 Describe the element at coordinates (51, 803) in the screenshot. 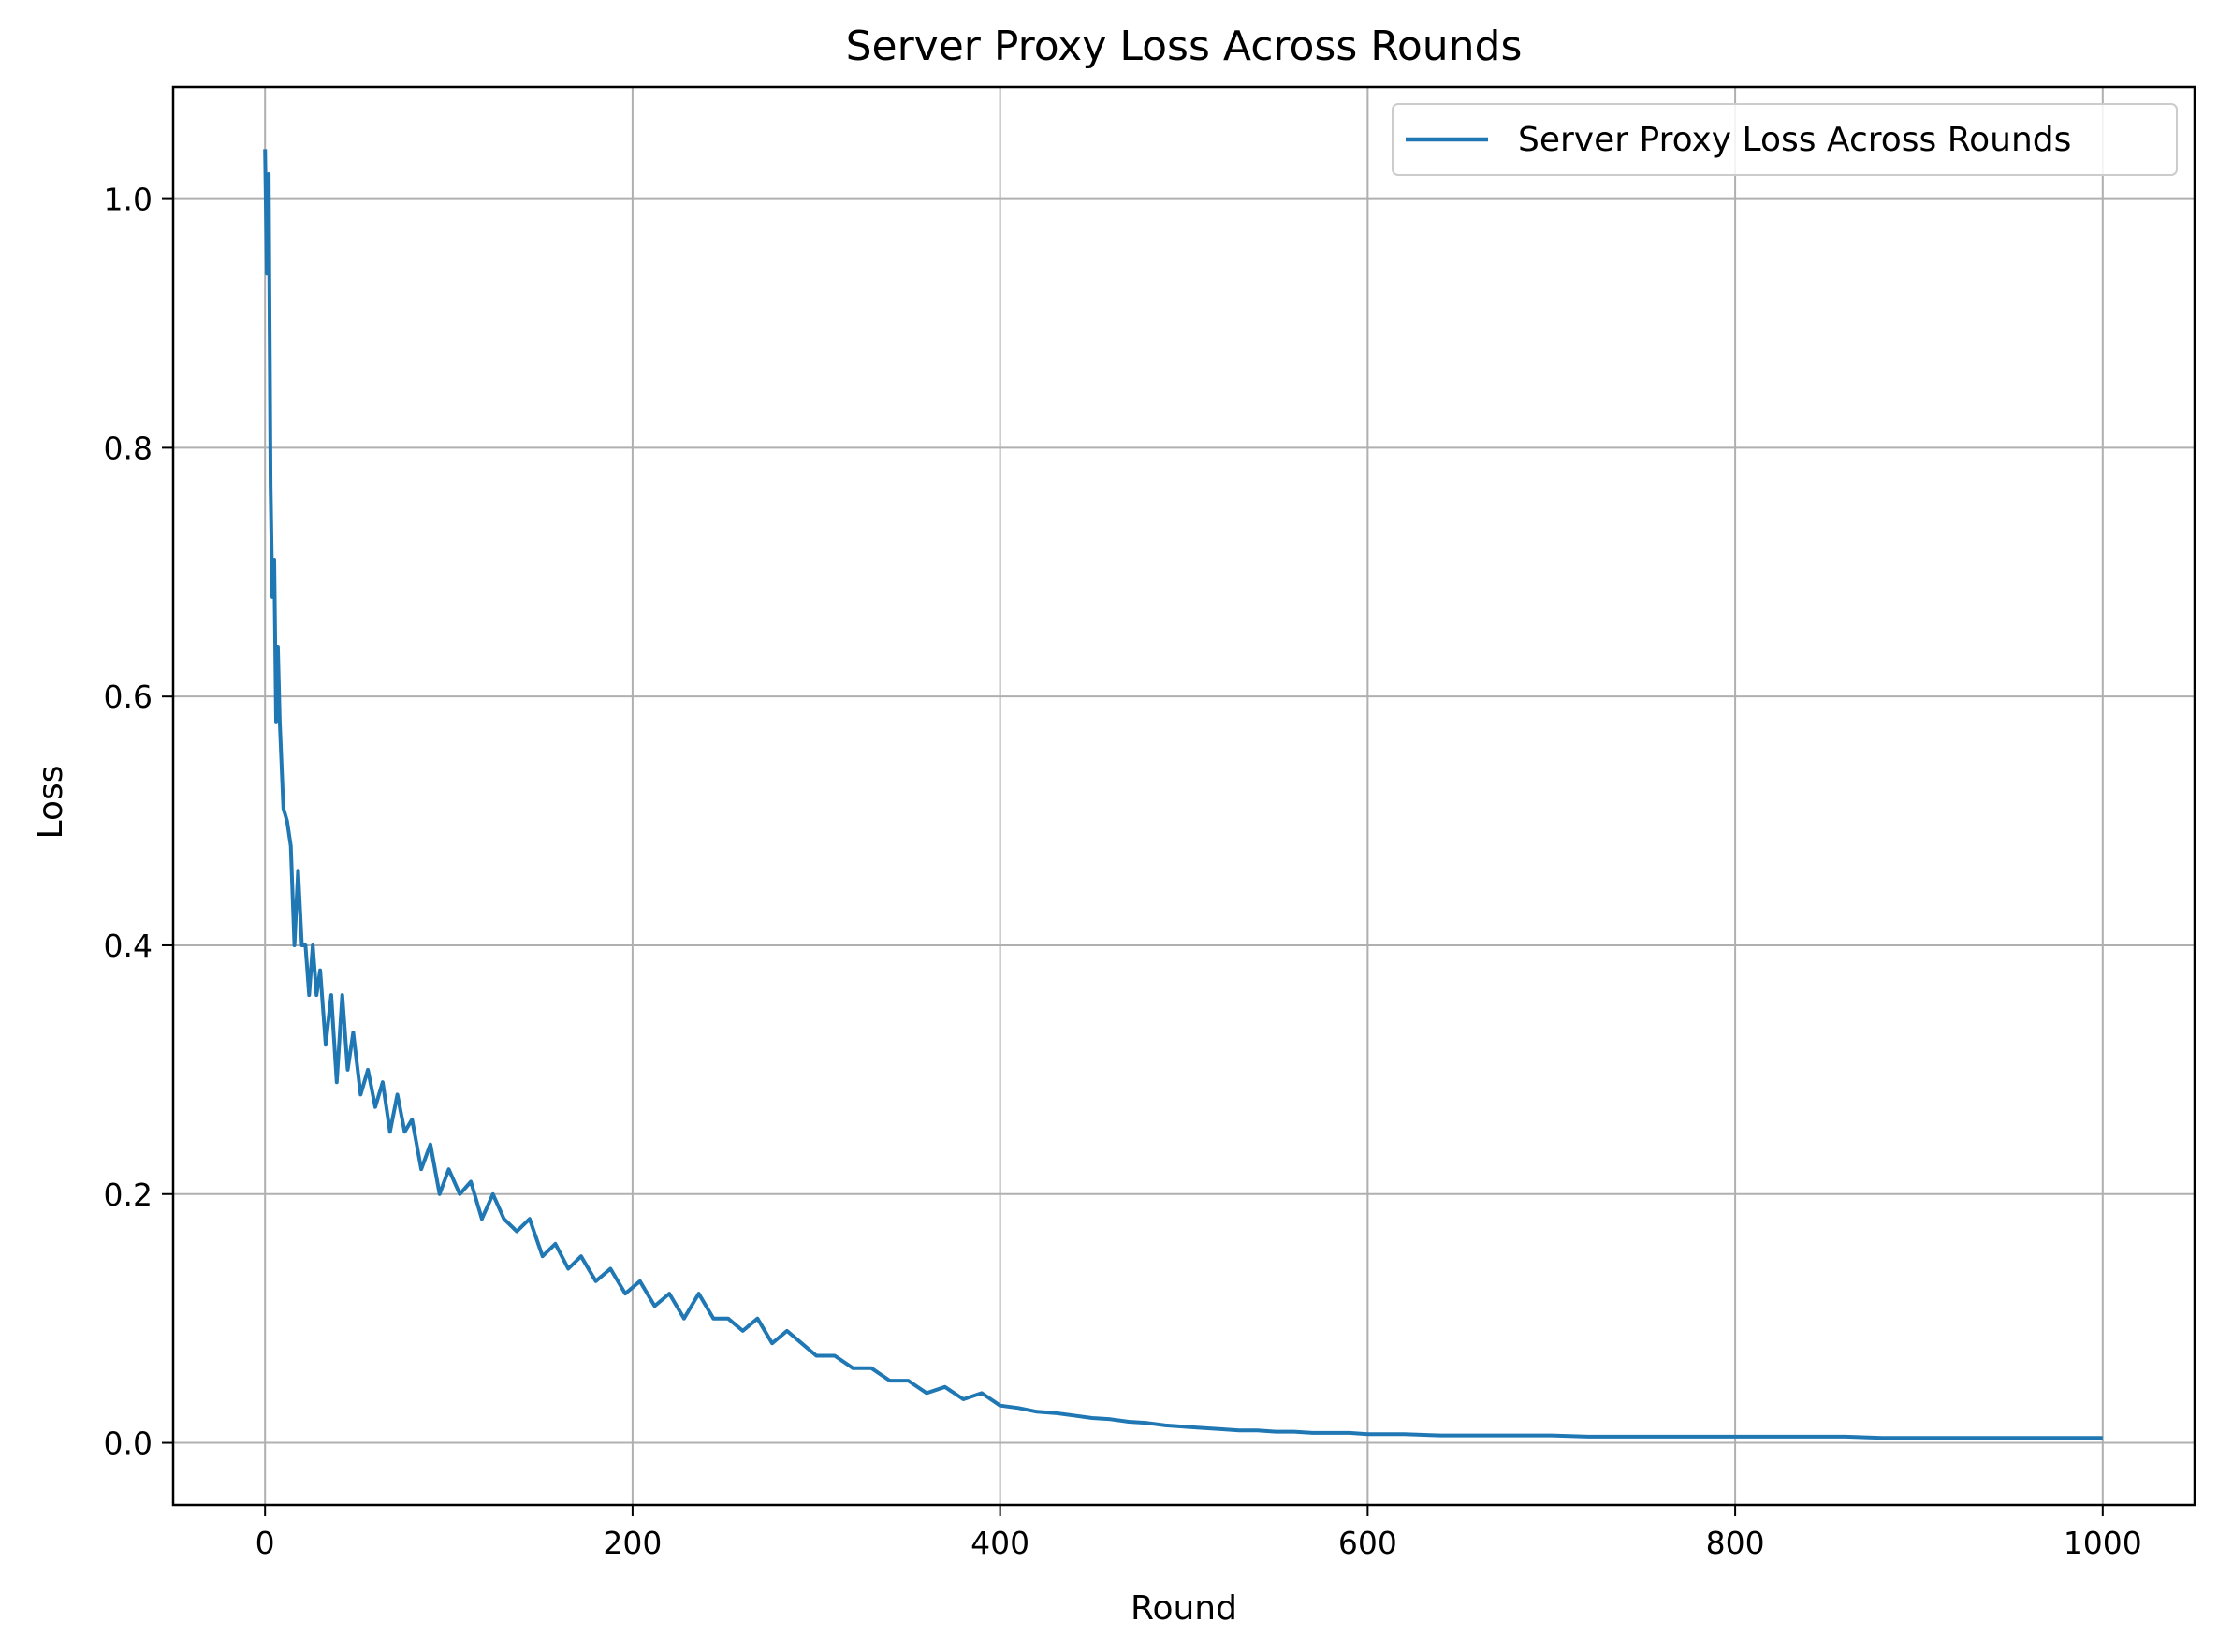

I see `y-axis-label: Loss` at that location.